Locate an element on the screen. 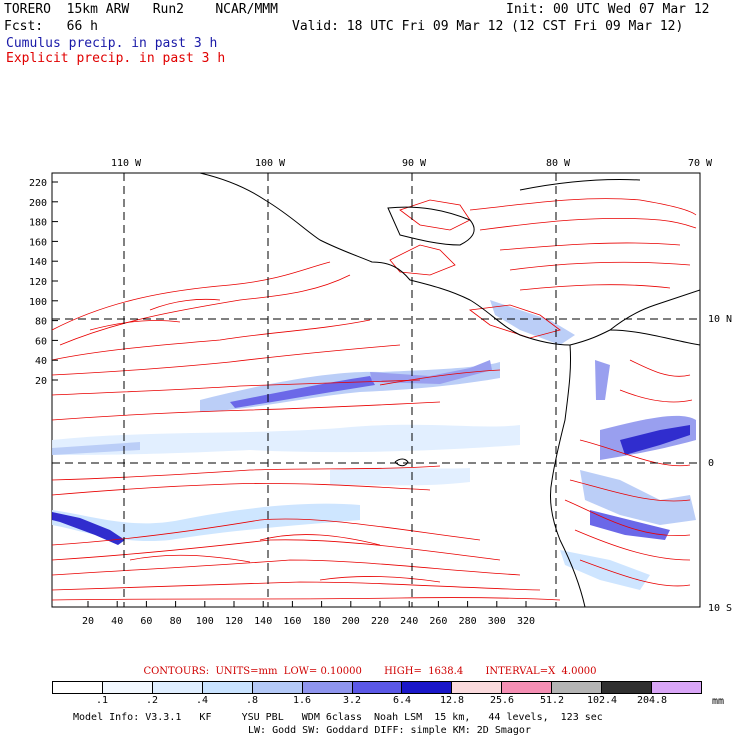 The width and height of the screenshot is (740, 740). x-tick-label: 60 is located at coordinates (146, 621).